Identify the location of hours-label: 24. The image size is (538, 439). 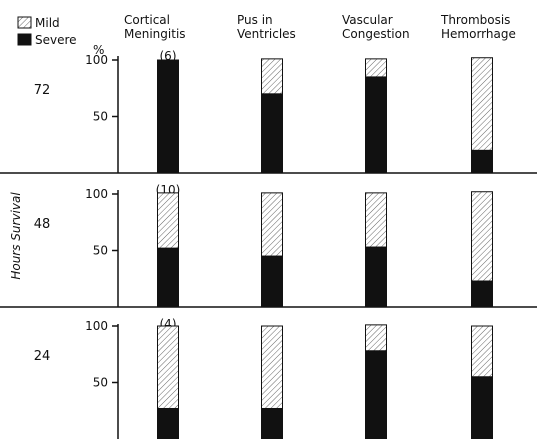
(42, 356).